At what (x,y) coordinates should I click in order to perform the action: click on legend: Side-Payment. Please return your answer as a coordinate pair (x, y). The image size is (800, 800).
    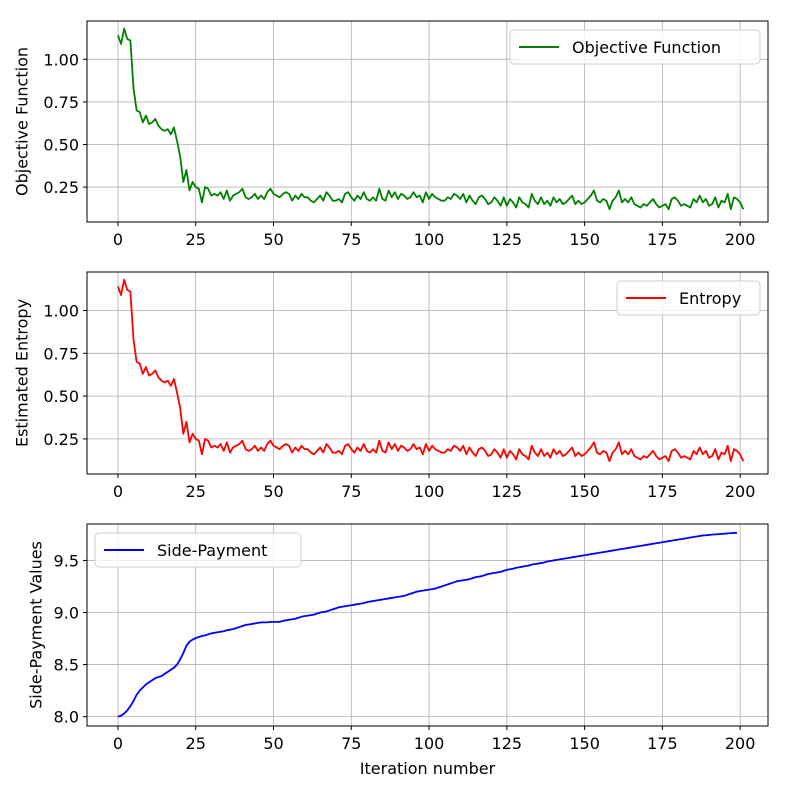
    Looking at the image, I should click on (198, 550).